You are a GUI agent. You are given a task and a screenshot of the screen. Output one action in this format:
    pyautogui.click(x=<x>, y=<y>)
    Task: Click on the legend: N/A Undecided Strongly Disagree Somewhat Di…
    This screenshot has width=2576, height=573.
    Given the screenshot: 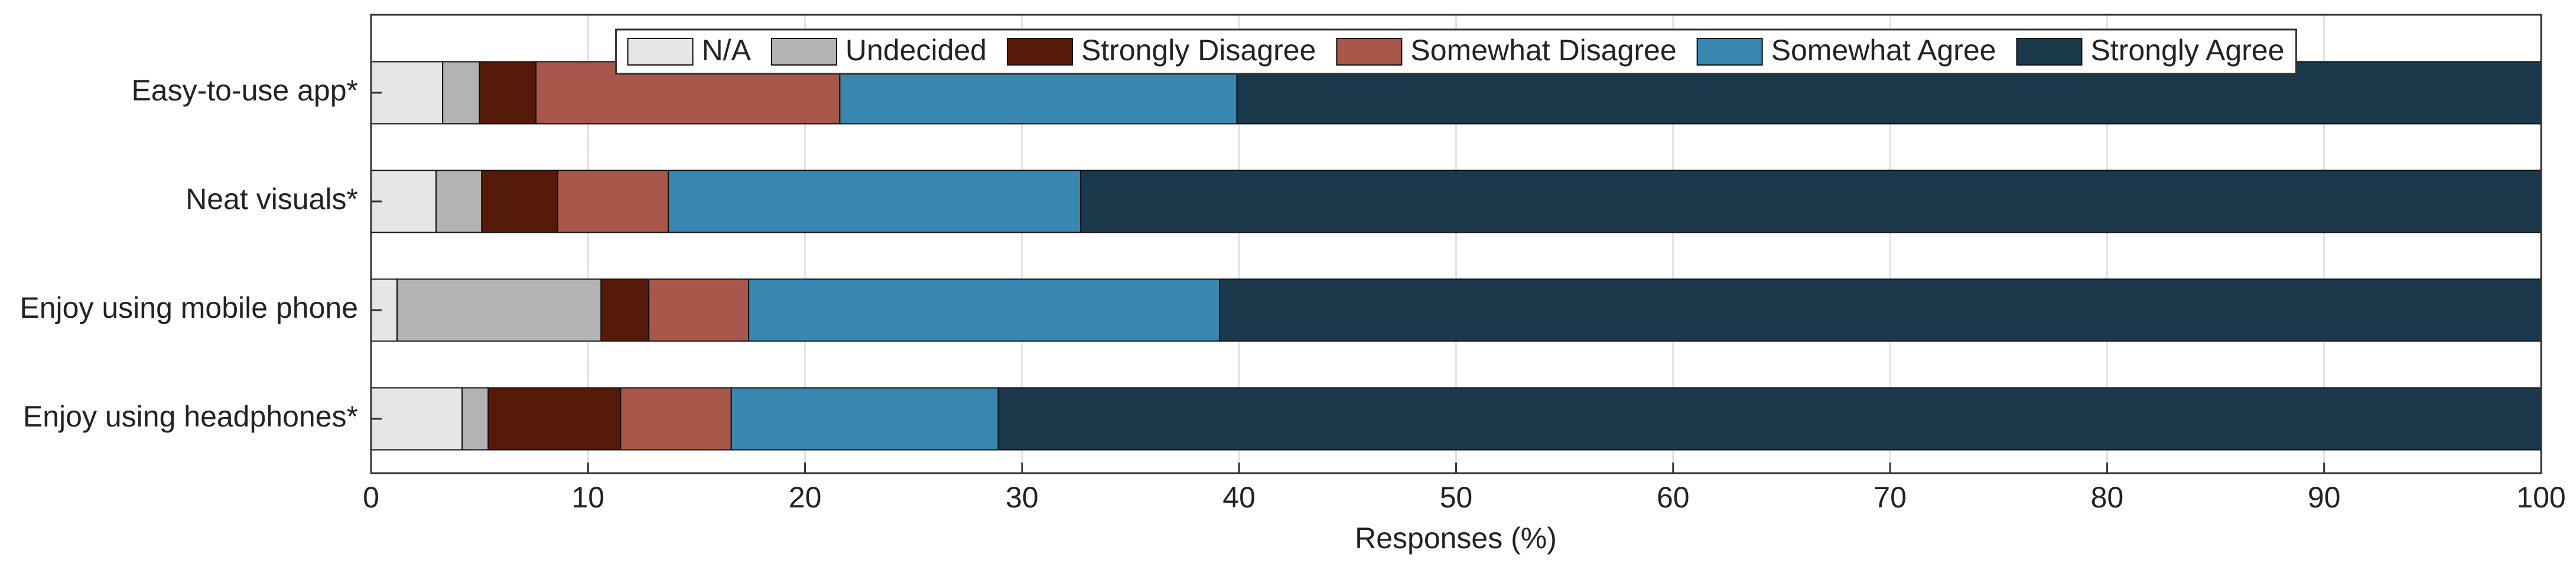 What is the action you would take?
    pyautogui.click(x=1456, y=51)
    